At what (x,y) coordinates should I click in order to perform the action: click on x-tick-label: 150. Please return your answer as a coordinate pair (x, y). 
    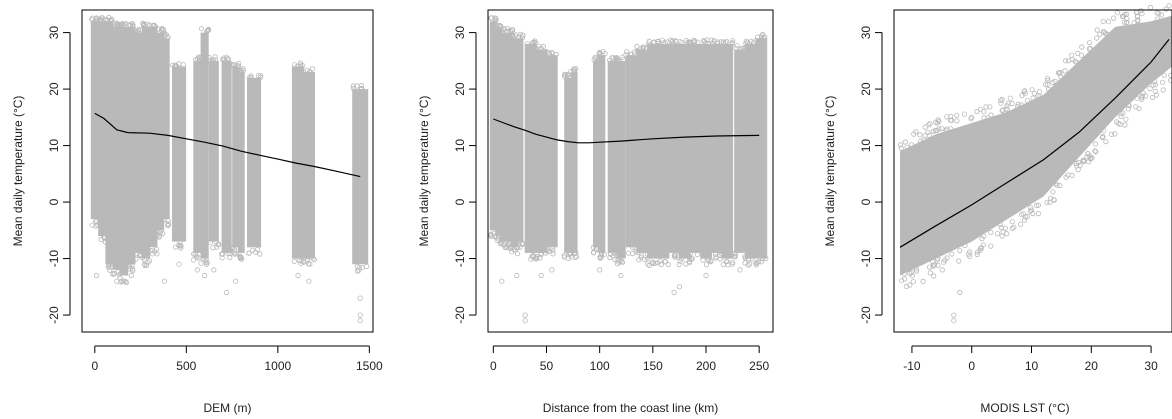
    Looking at the image, I should click on (653, 366).